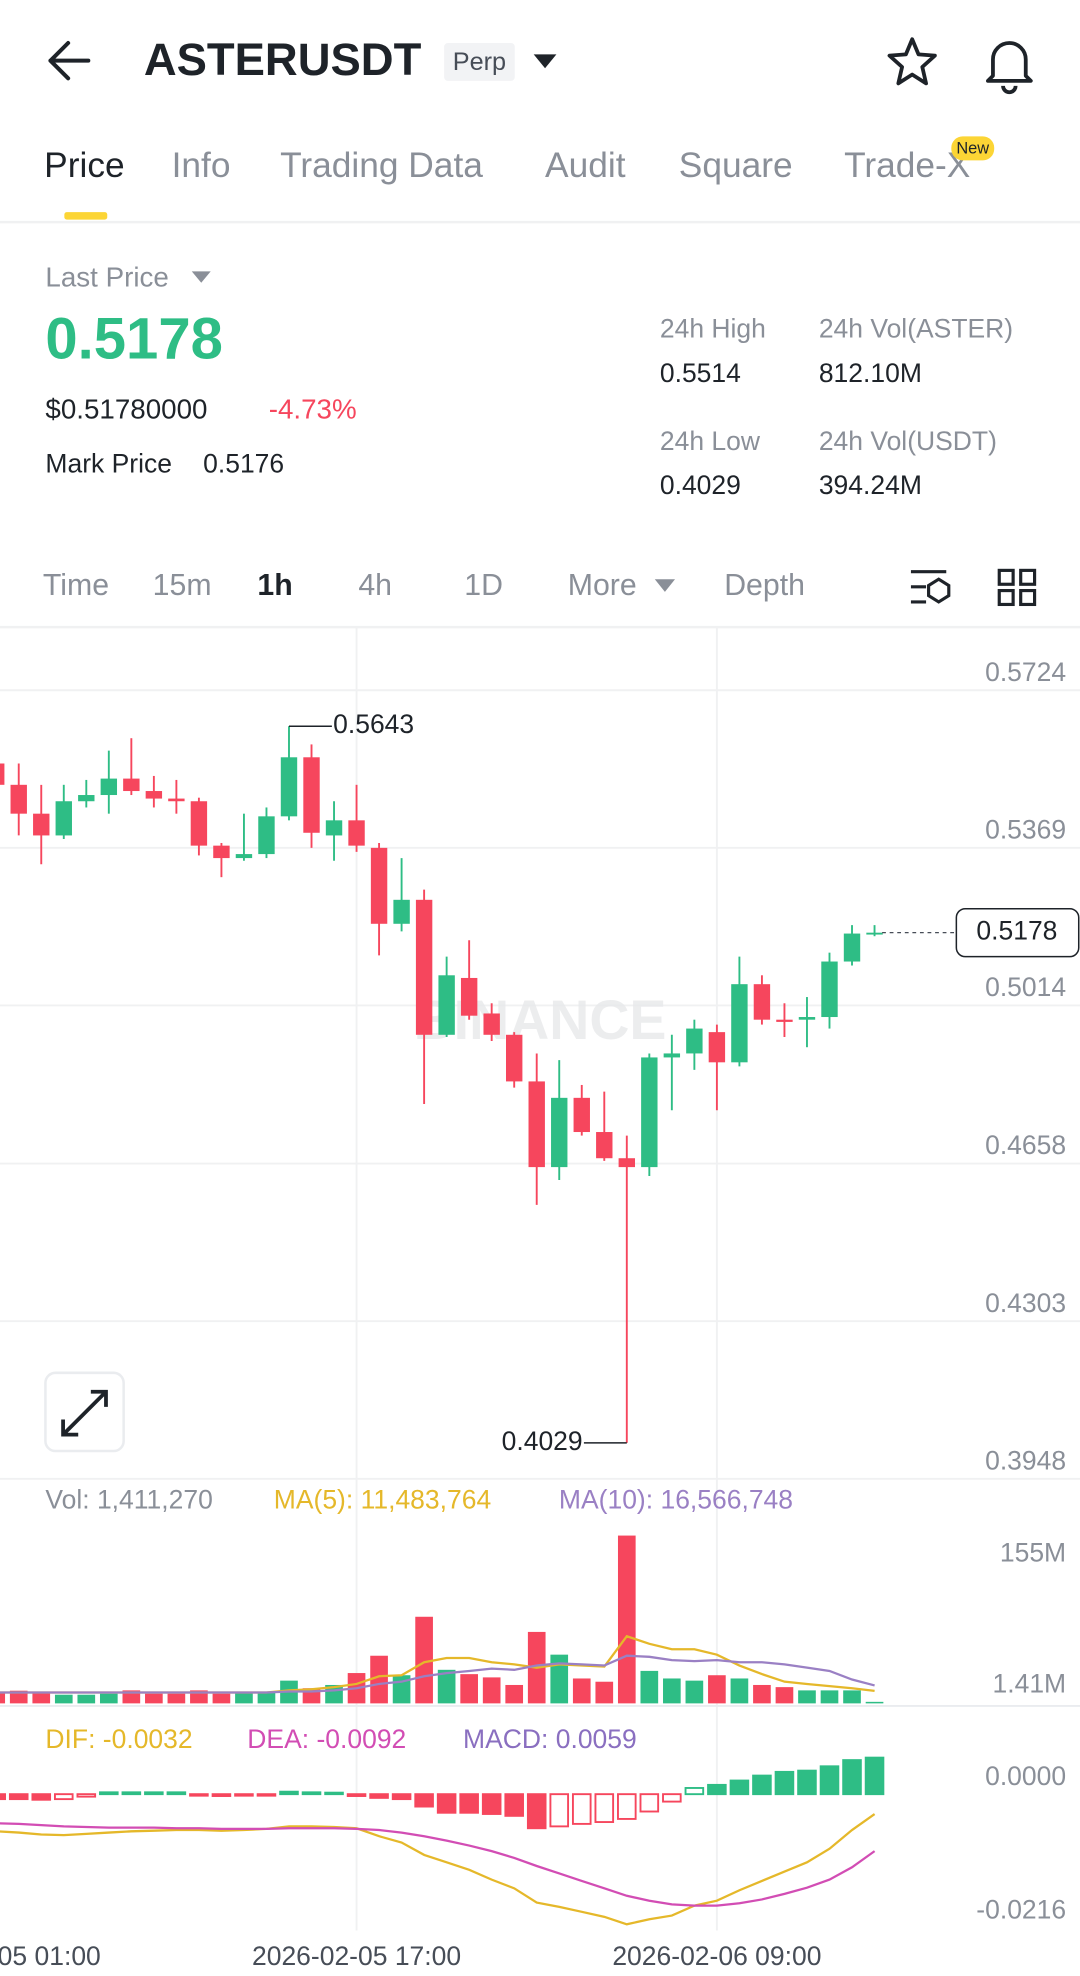  Describe the element at coordinates (84, 165) in the screenshot. I see `tab: Price` at that location.